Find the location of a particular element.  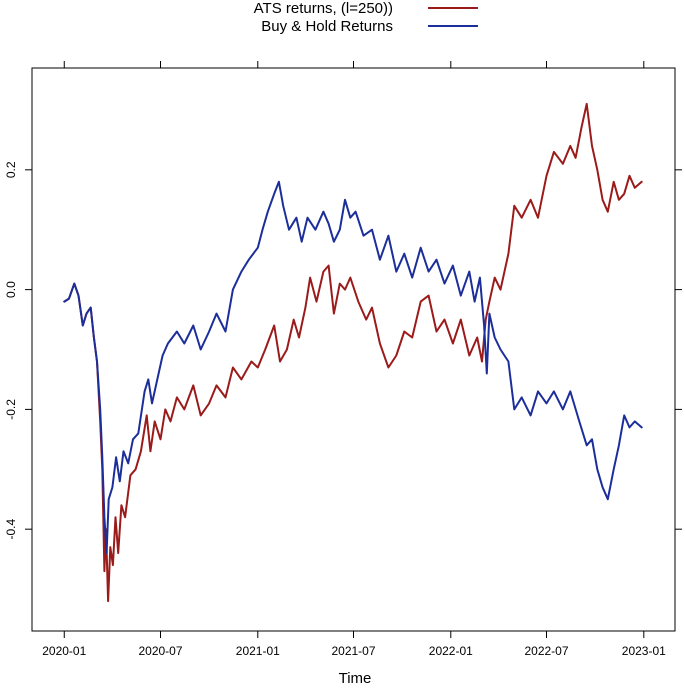

x-tick-label: 2021-01 is located at coordinates (258, 651).